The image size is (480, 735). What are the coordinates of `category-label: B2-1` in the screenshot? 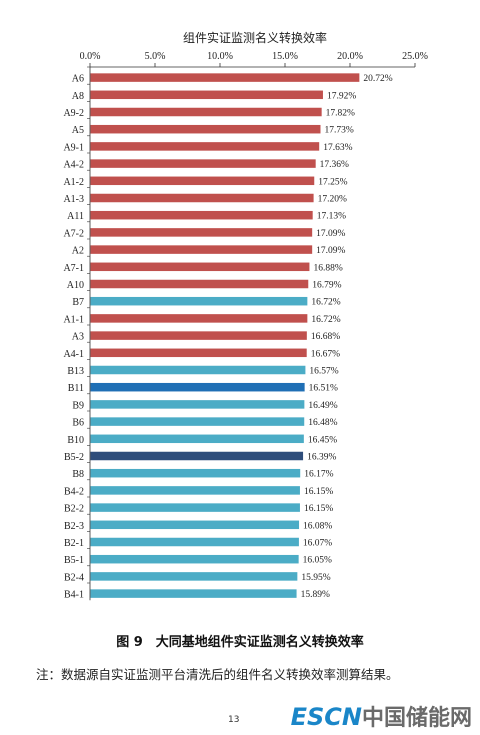 It's located at (74, 543).